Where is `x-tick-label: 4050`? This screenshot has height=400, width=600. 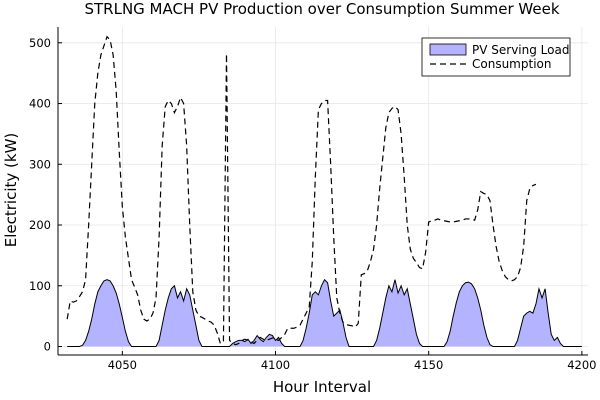
x-tick-label: 4050 is located at coordinates (122, 365).